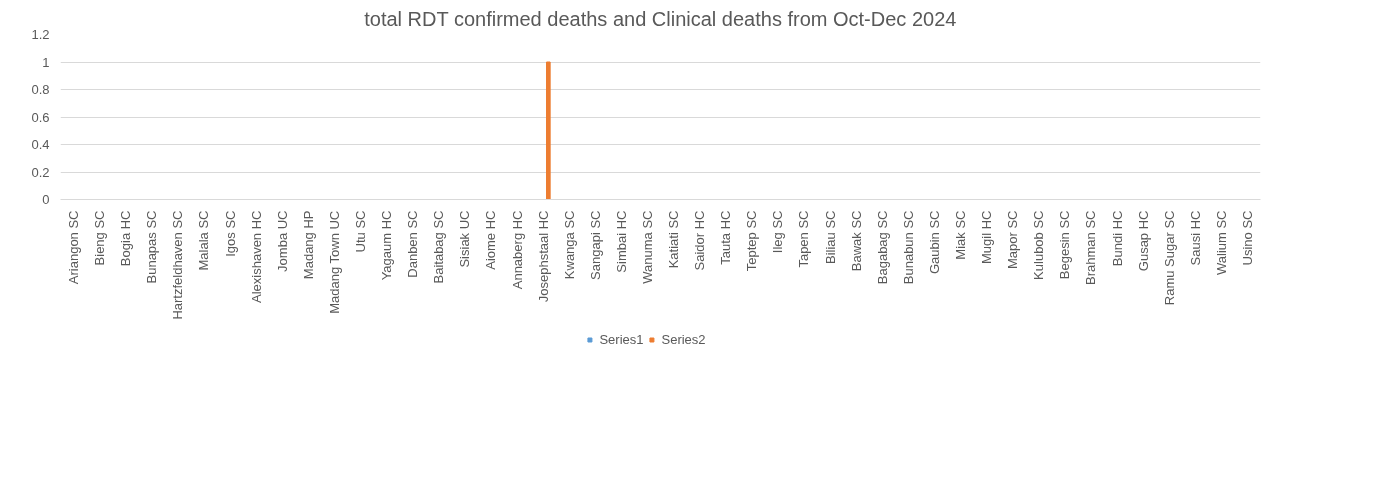  I want to click on x-tick-label: Madang Town UC, so click(334, 262).